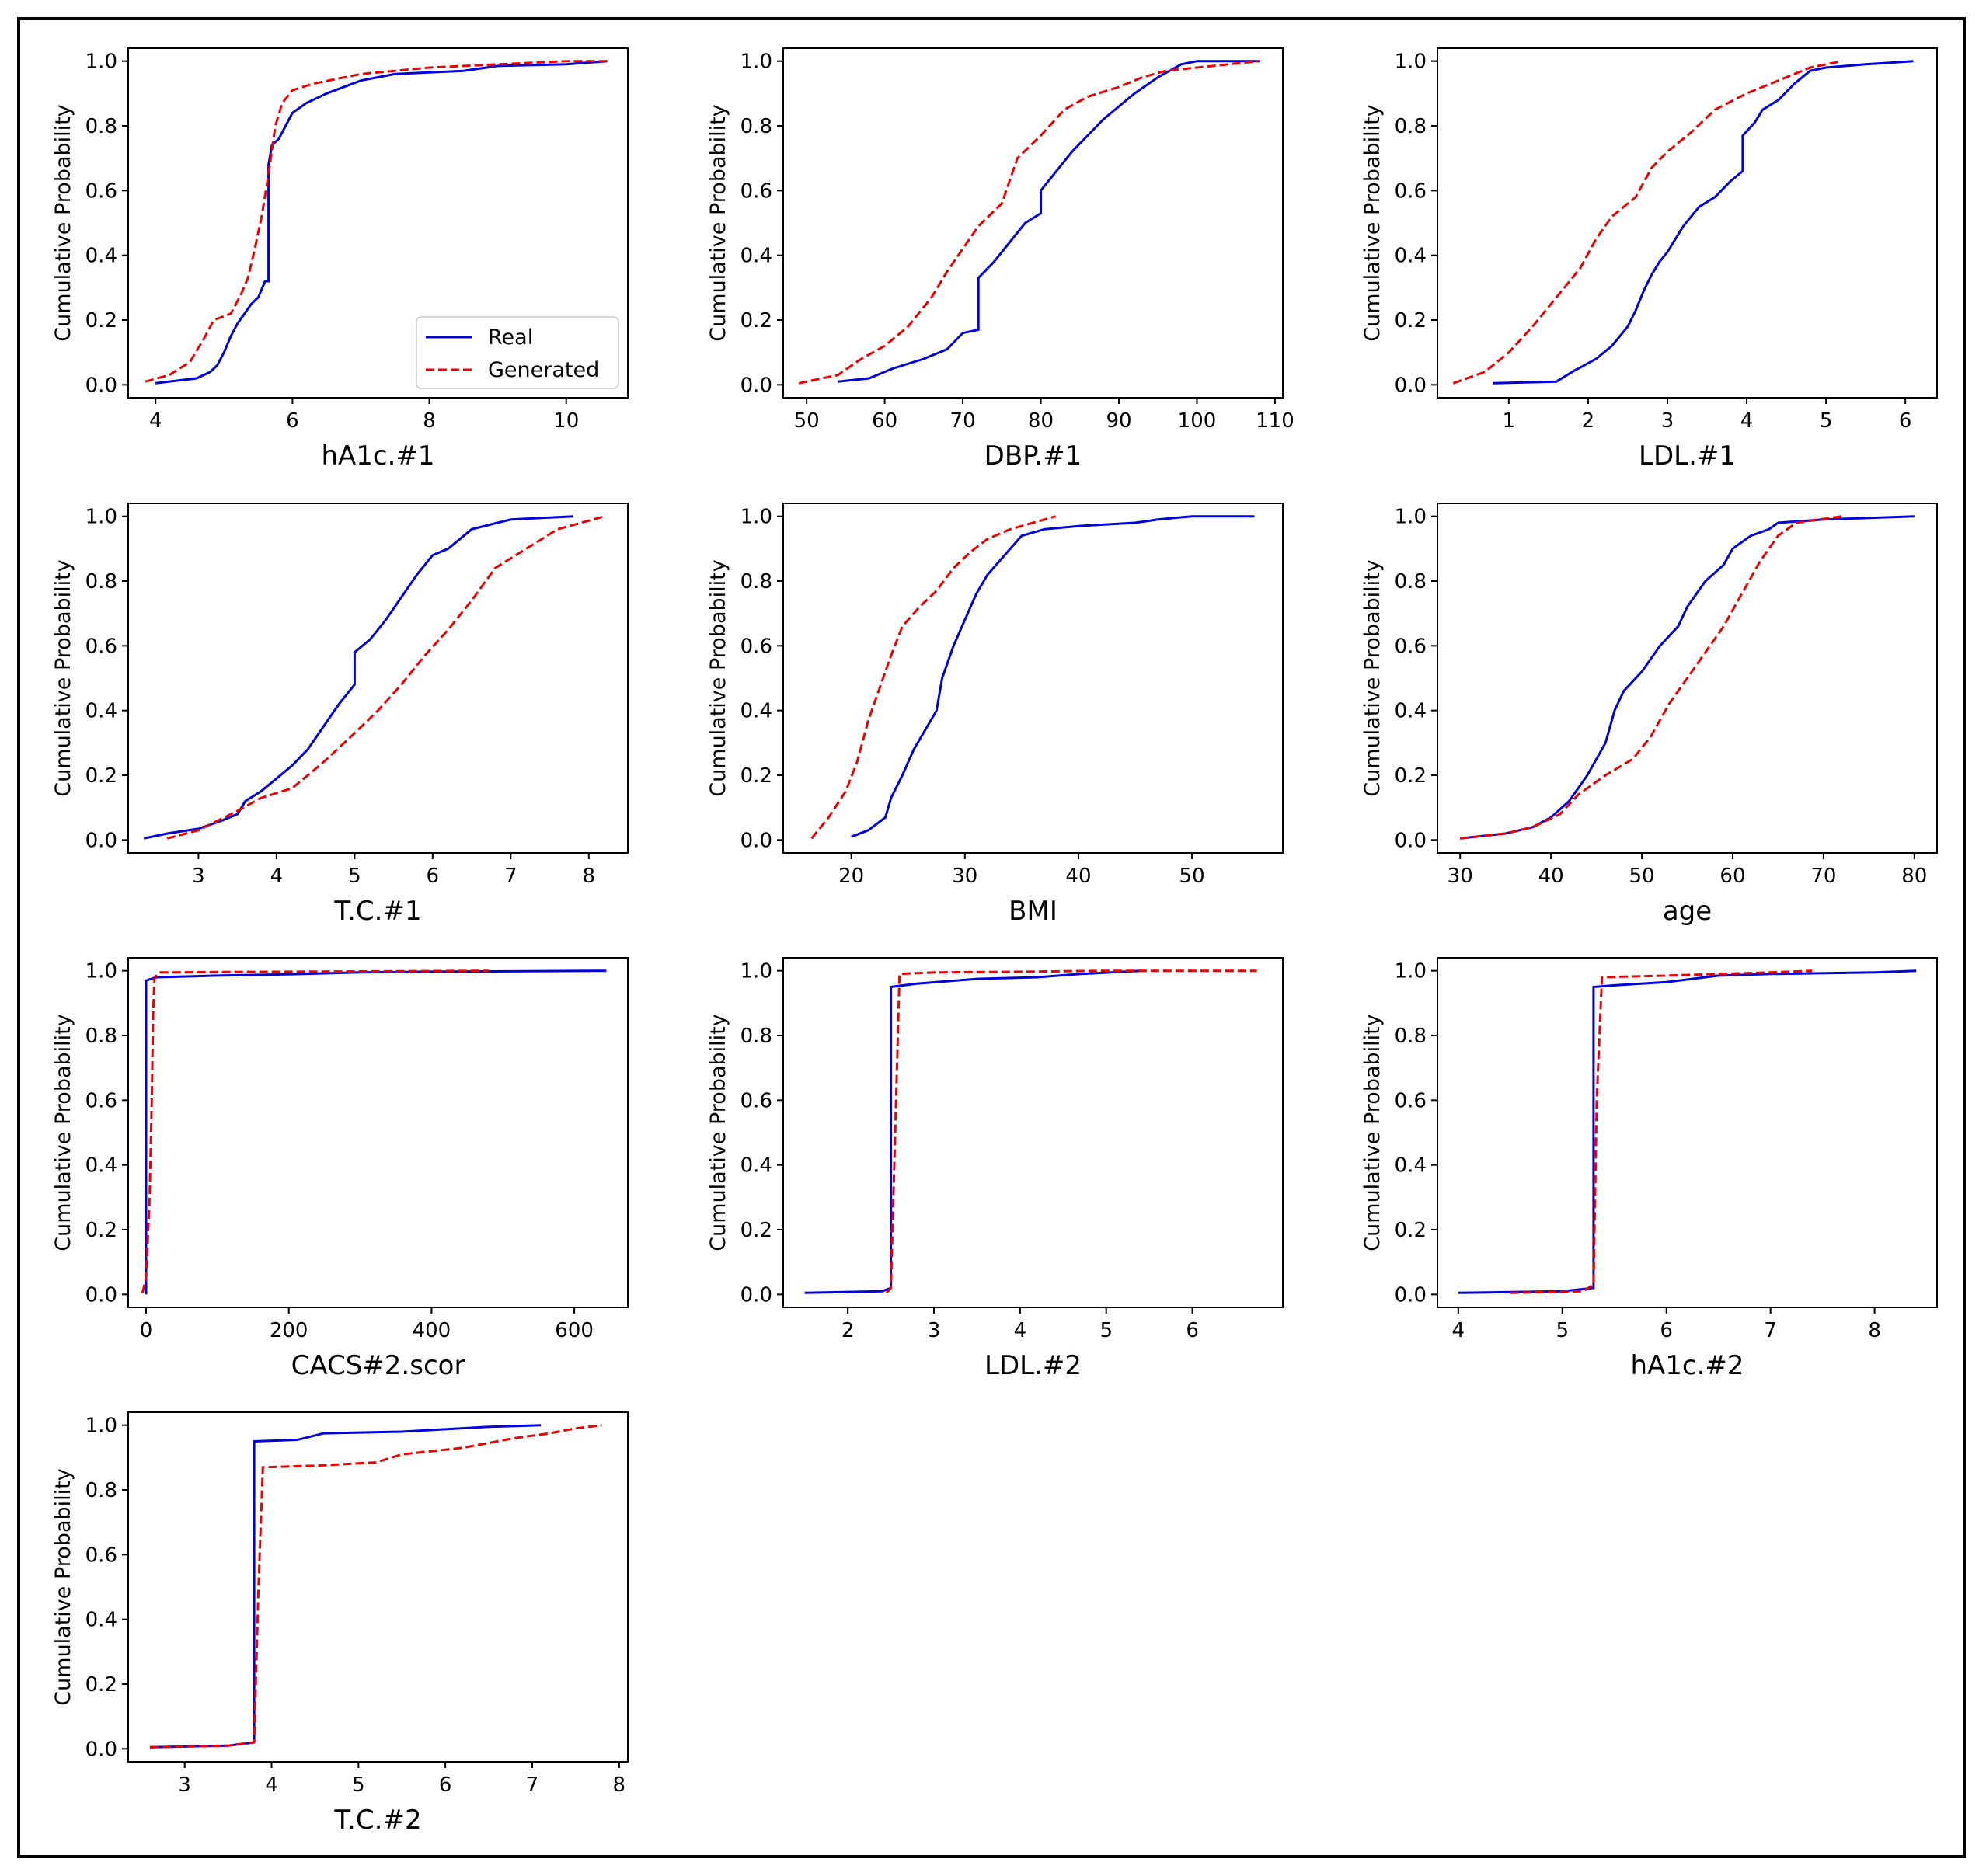 The image size is (1986, 1876). What do you see at coordinates (1687, 911) in the screenshot?
I see `x-axis-label: age` at bounding box center [1687, 911].